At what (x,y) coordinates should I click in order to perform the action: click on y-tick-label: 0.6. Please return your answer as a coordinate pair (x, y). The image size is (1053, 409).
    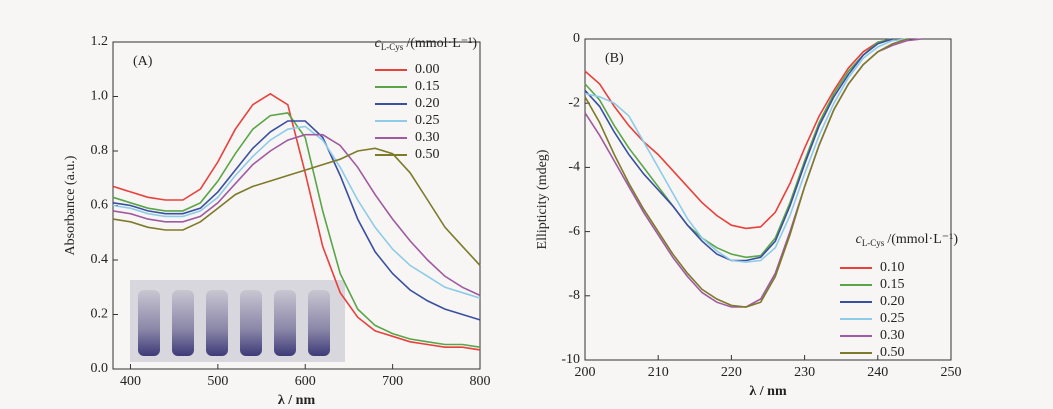
    Looking at the image, I should click on (100, 205).